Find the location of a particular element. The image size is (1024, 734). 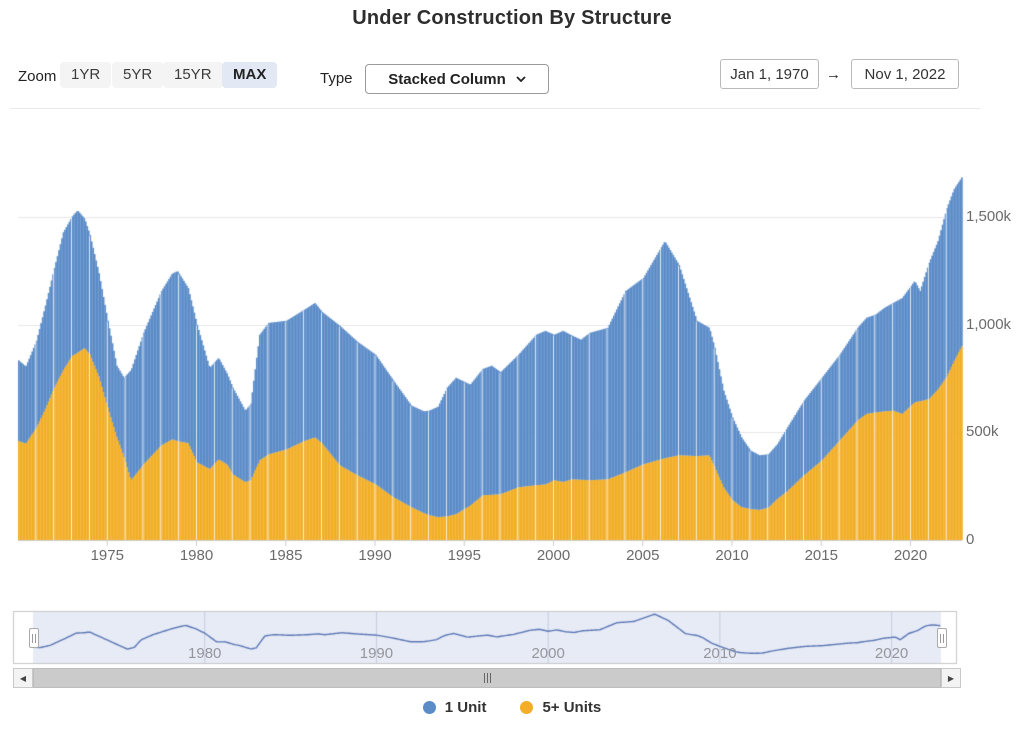

x-axis-tick-label: 1995 is located at coordinates (464, 555).